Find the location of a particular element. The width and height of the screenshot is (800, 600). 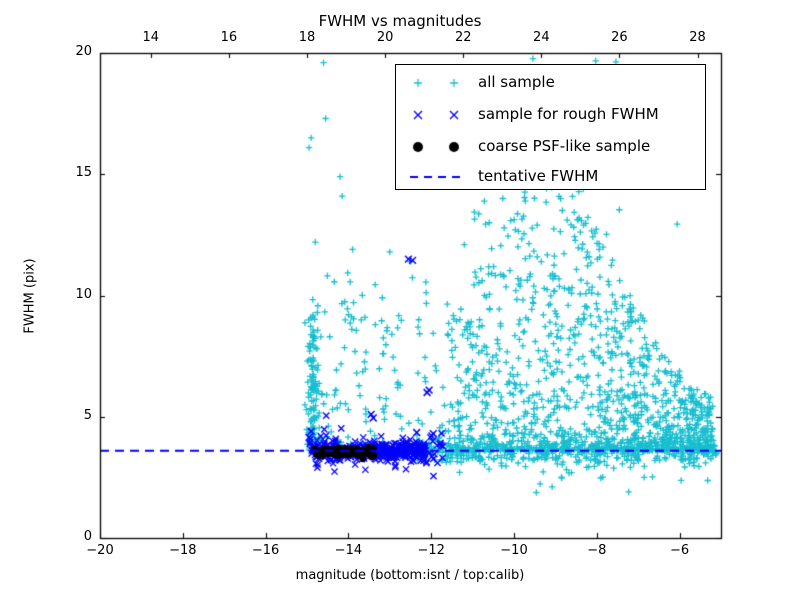

legend-markers is located at coordinates (551, 128).